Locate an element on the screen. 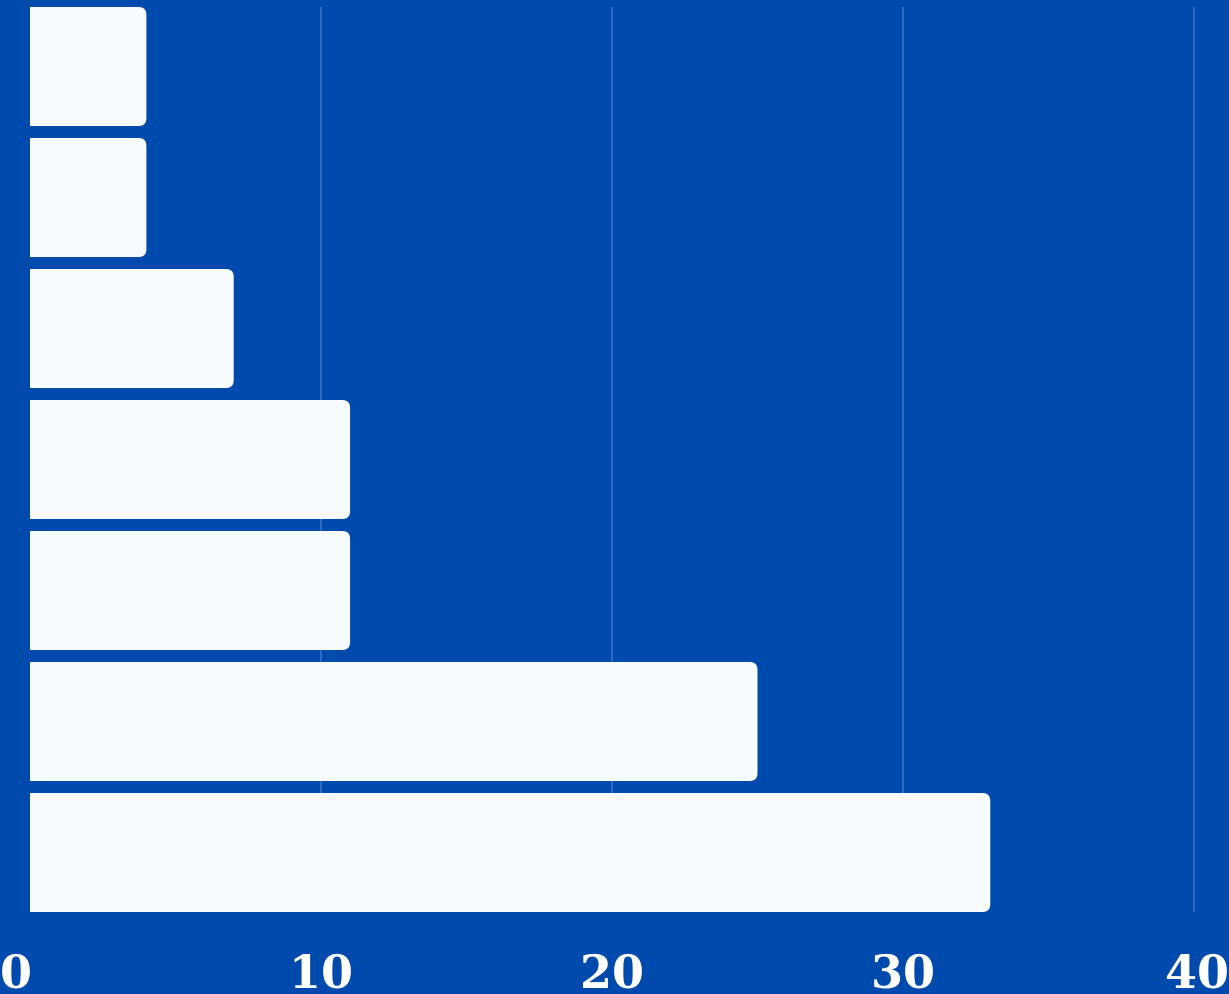  x-tick-label-20: 20 is located at coordinates (612, 969).